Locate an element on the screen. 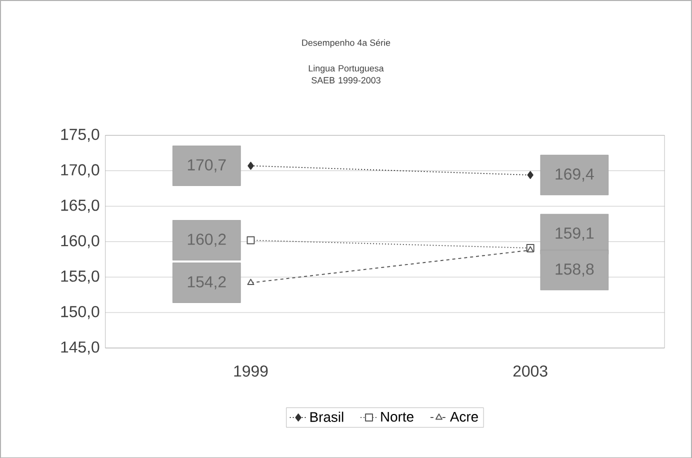 The image size is (692, 458). legend-label: Brasil is located at coordinates (327, 417).